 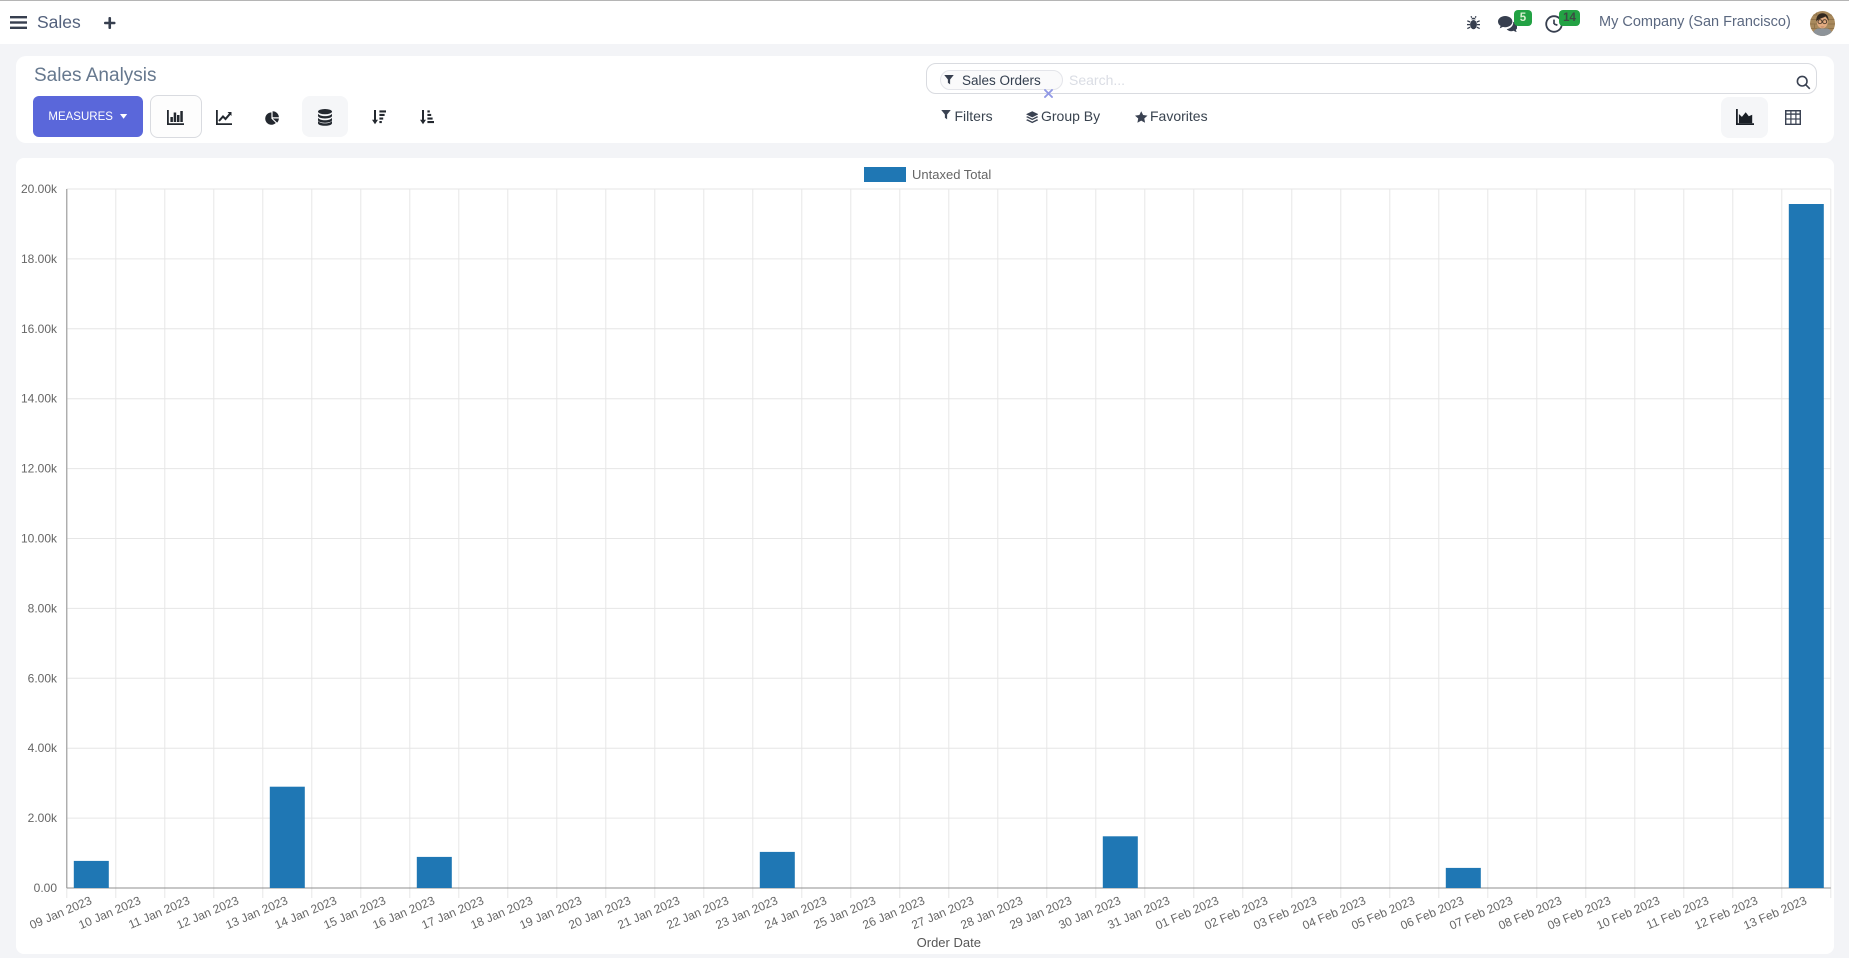 I want to click on svg-text: 0.00, so click(x=46, y=888).